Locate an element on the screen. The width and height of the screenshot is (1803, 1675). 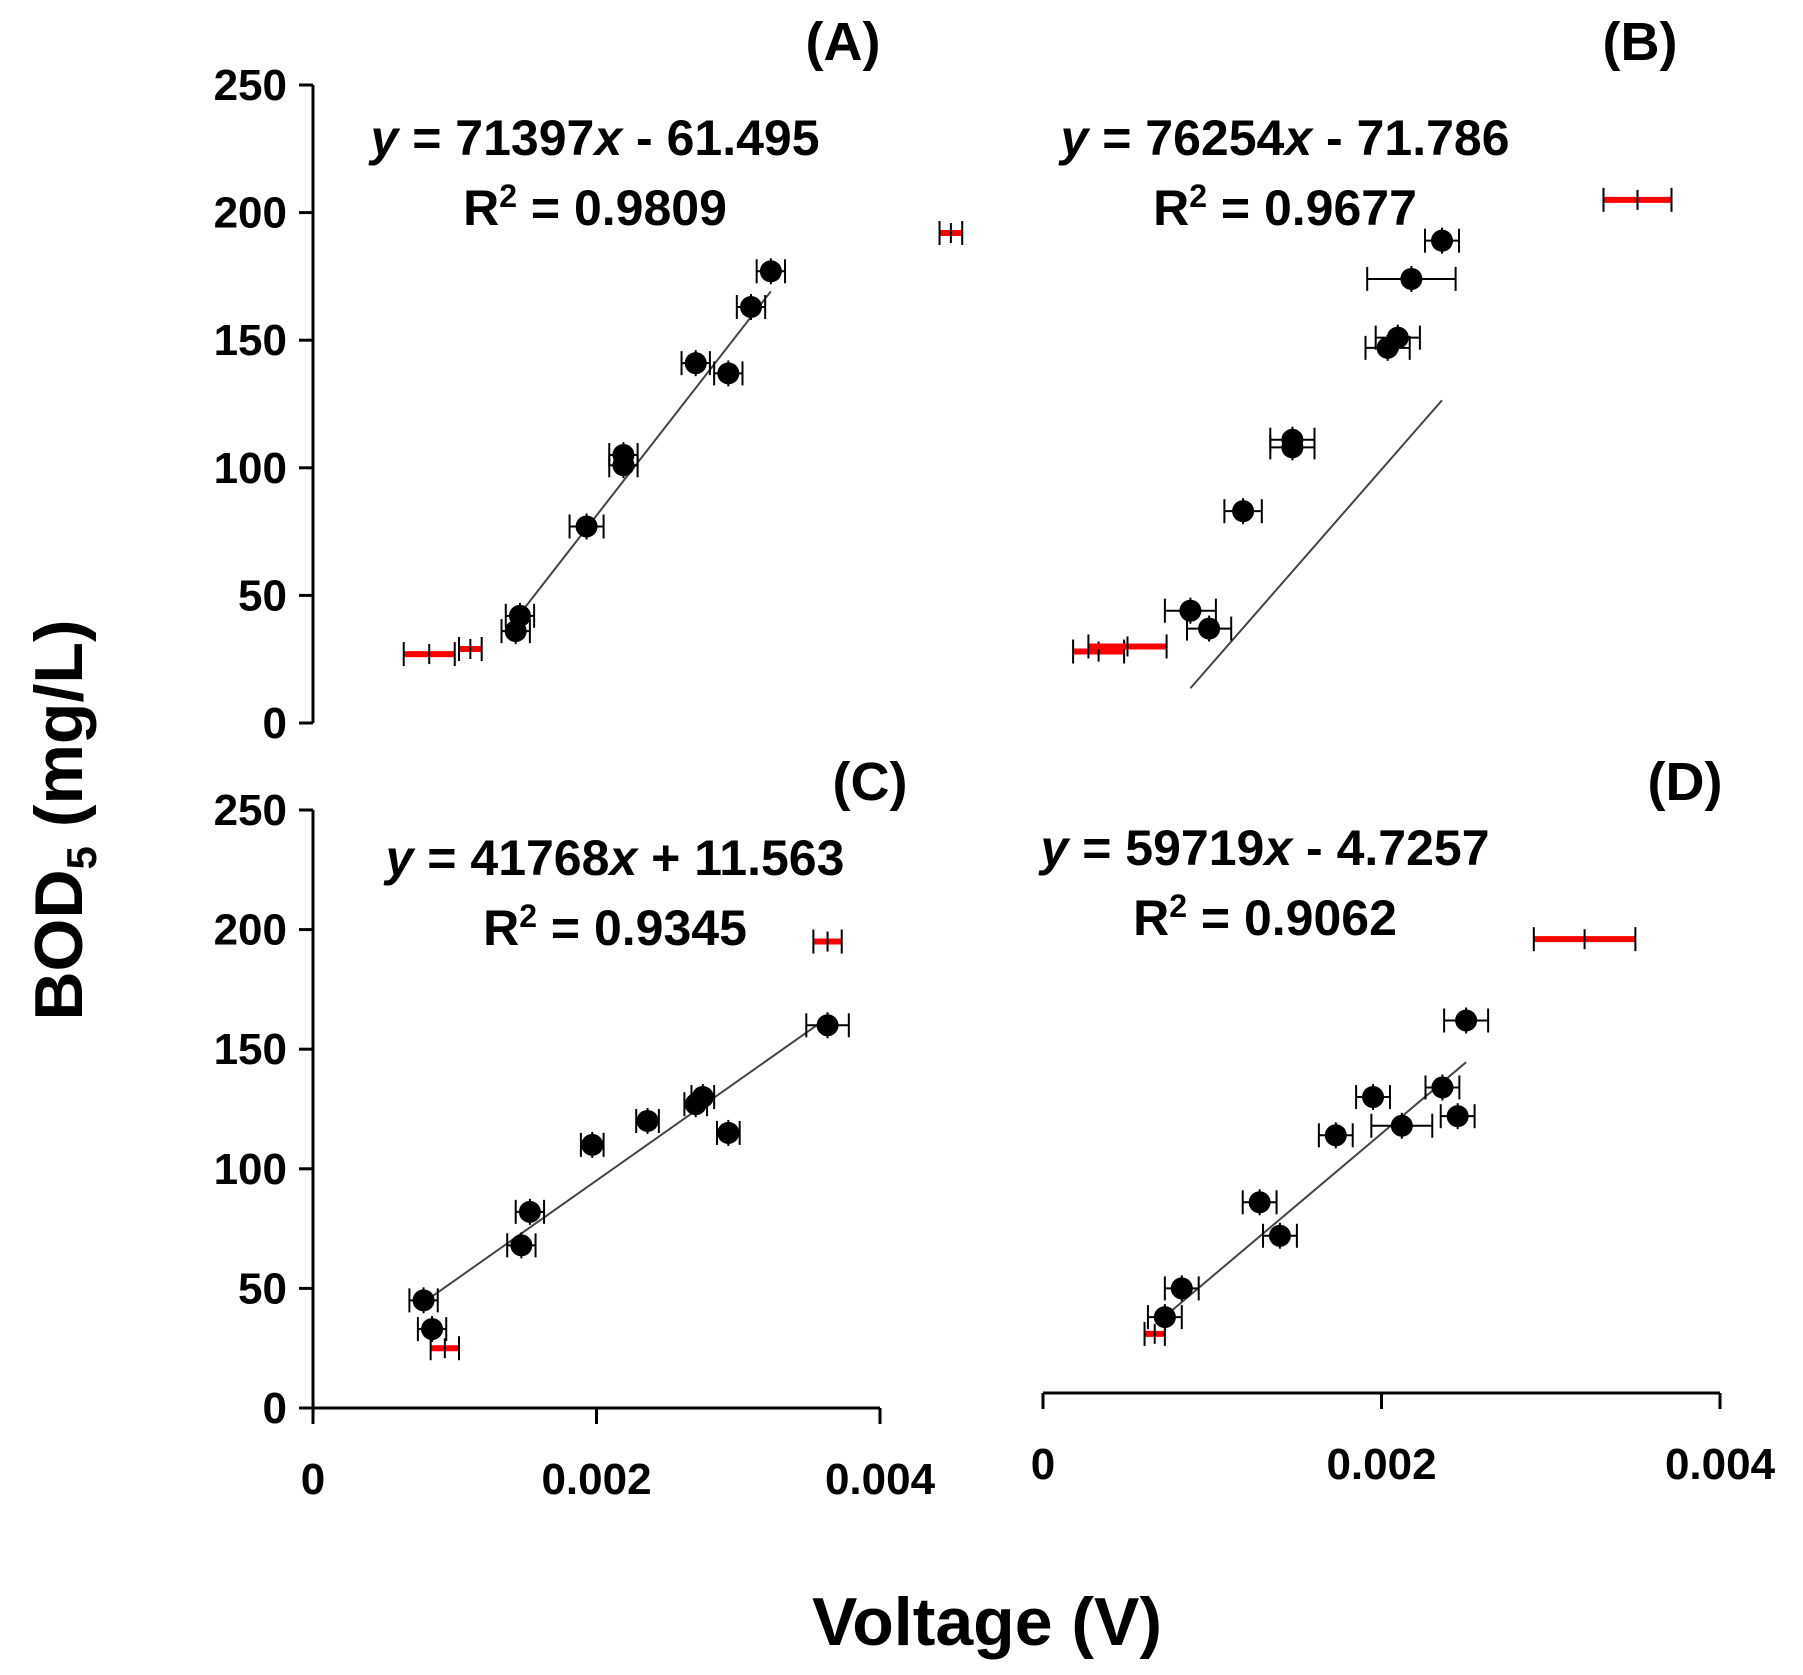
x-axis-title: Voltage (V) is located at coordinates (987, 1622).